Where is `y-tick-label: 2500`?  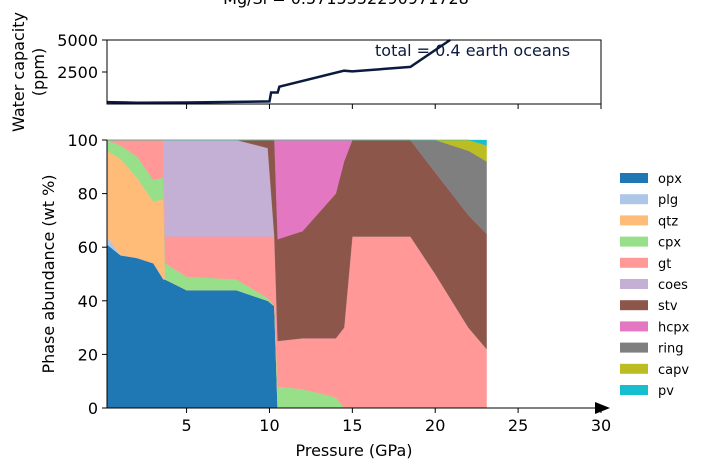 y-tick-label: 2500 is located at coordinates (77, 72).